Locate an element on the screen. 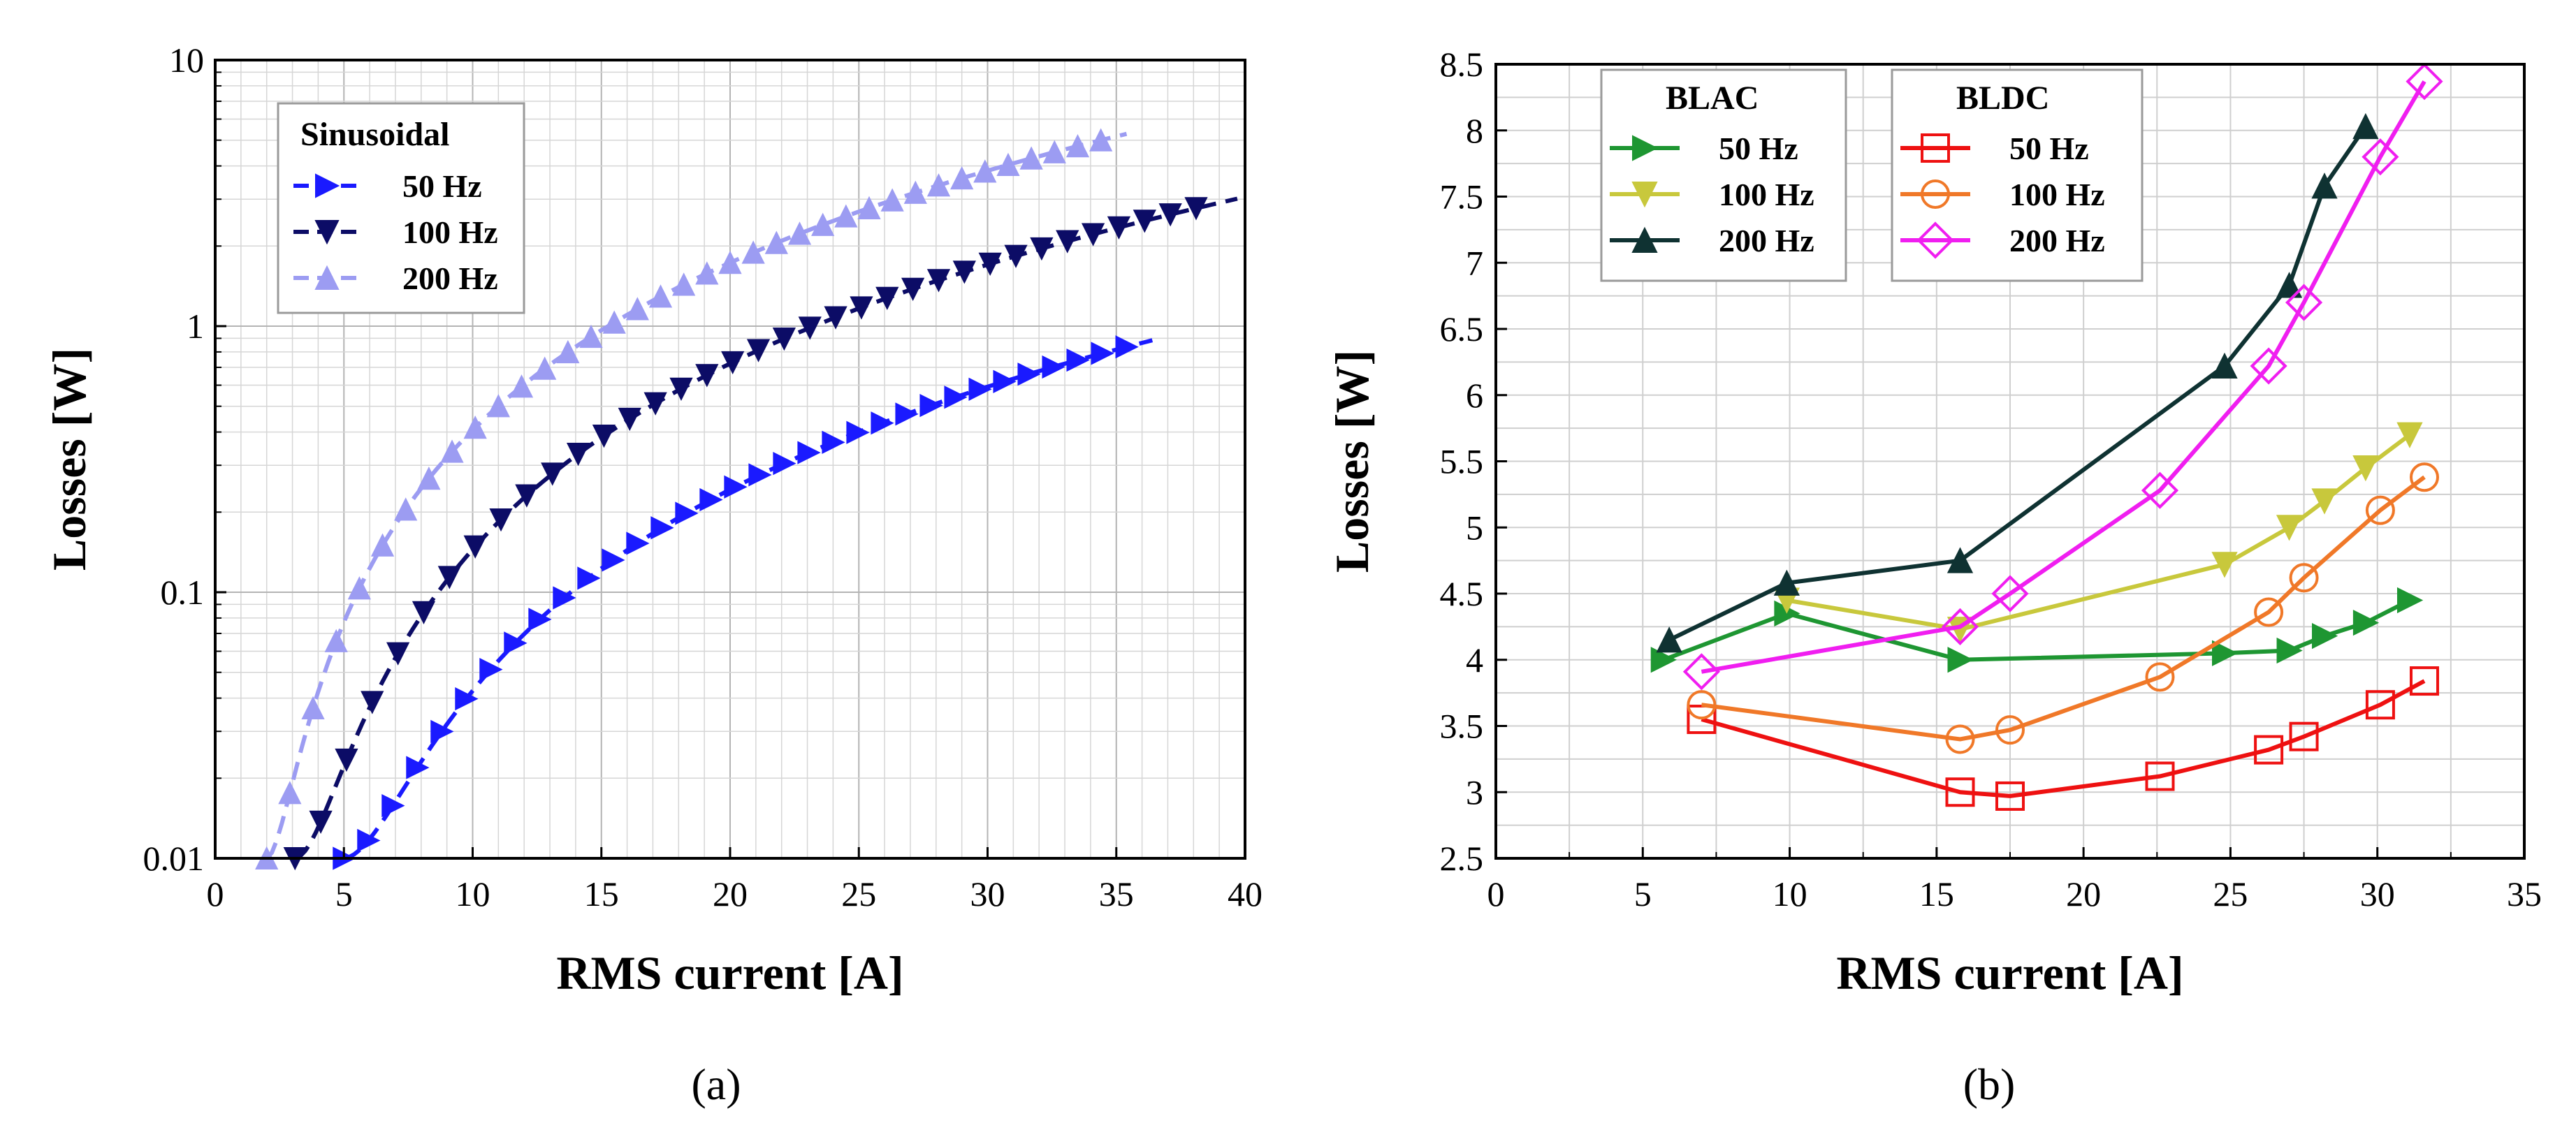 The image size is (2576, 1123). chart-a-x-tick-label: 30 is located at coordinates (987, 893).